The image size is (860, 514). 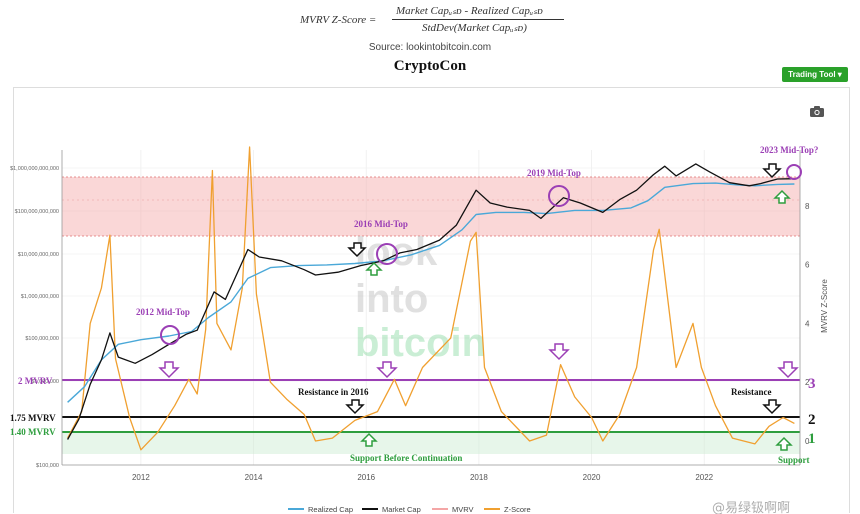 I want to click on legend-label: Z-Score, so click(x=517, y=509).